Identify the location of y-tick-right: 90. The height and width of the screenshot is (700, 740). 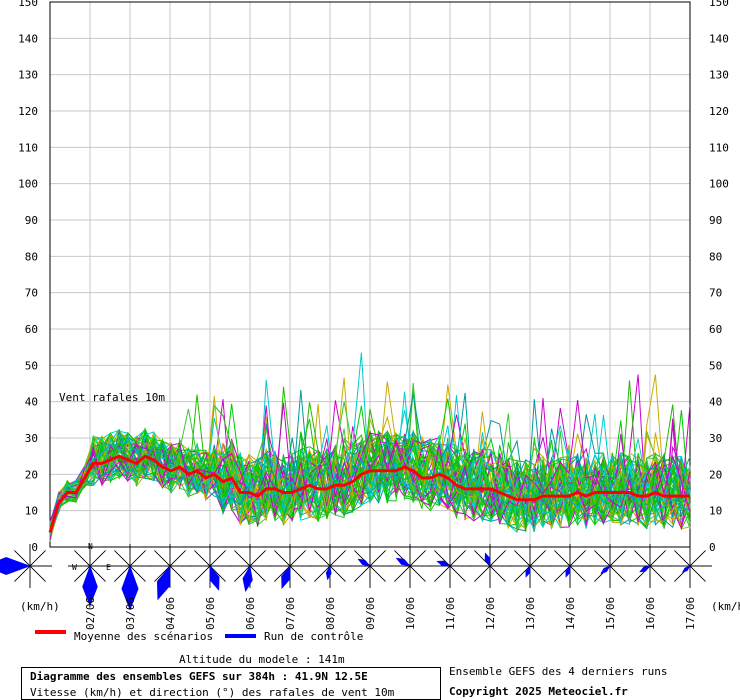
(715, 220).